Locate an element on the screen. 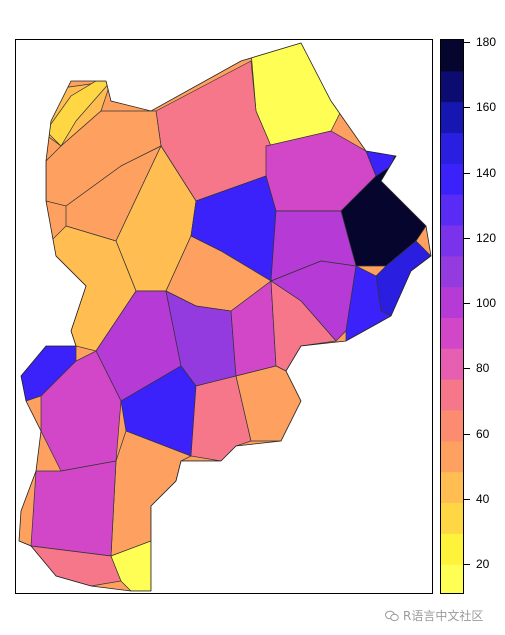  watermark: R语言中文社区 is located at coordinates (434, 615).